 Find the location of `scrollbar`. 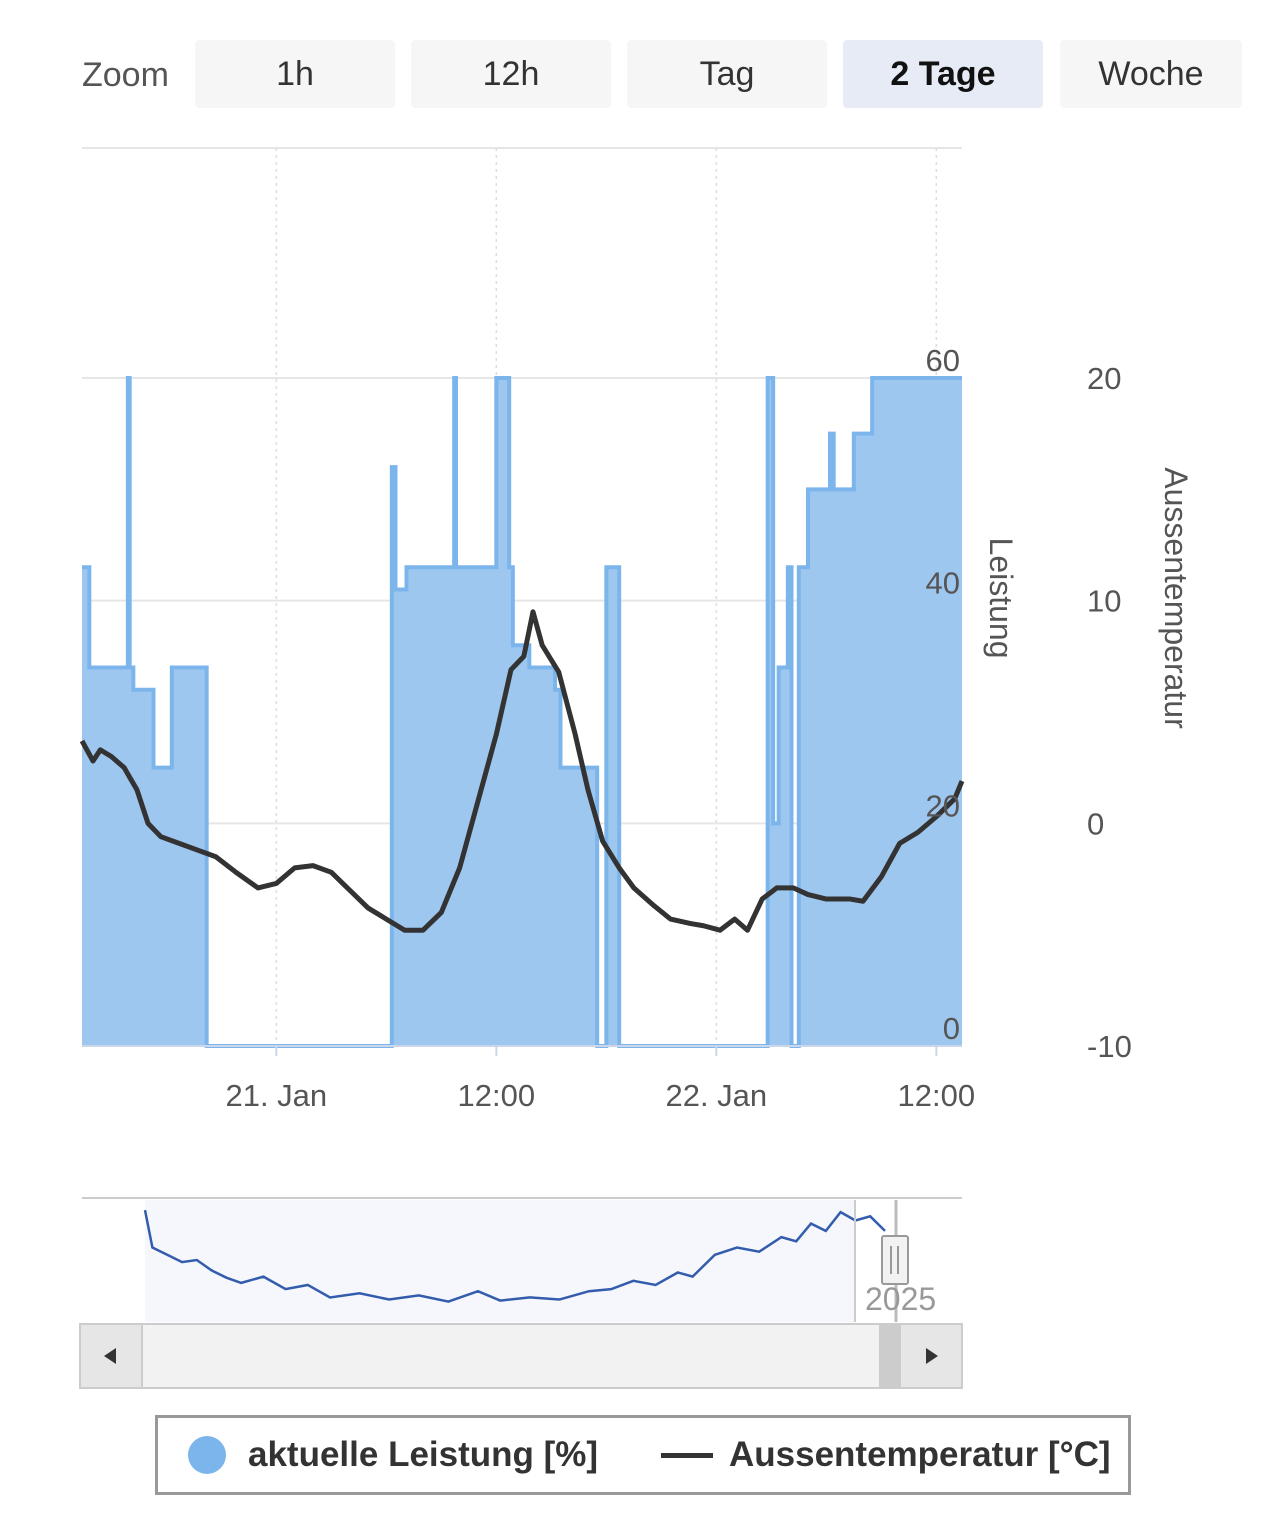

scrollbar is located at coordinates (521, 1356).